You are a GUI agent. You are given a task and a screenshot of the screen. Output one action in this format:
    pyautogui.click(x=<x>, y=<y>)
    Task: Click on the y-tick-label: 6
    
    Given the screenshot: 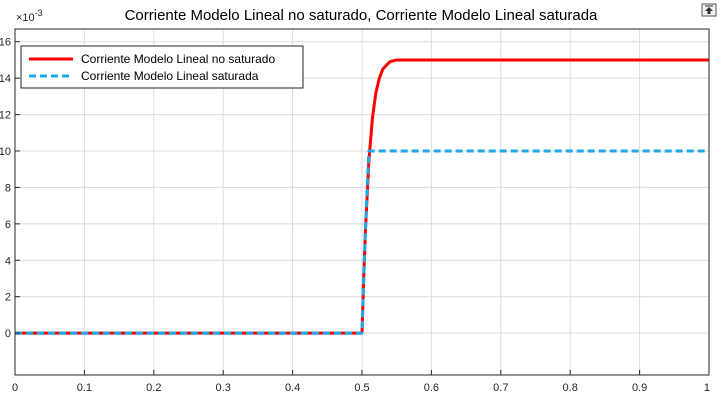 What is the action you would take?
    pyautogui.click(x=8, y=225)
    